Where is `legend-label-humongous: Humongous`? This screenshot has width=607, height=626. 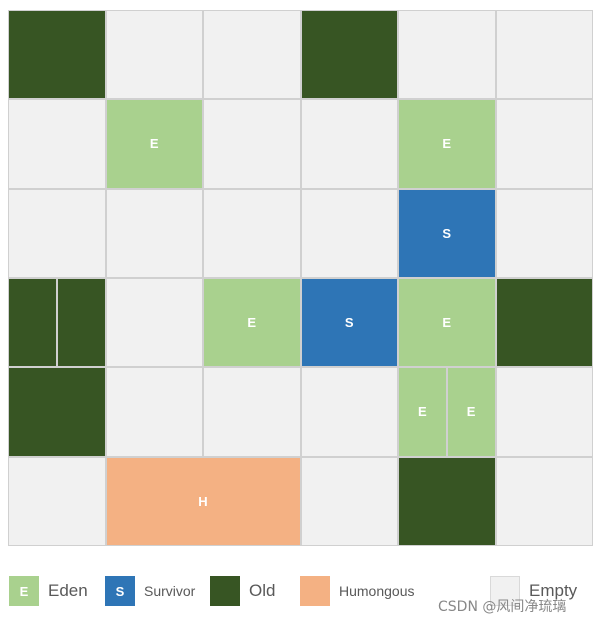
legend-label-humongous: Humongous is located at coordinates (377, 591).